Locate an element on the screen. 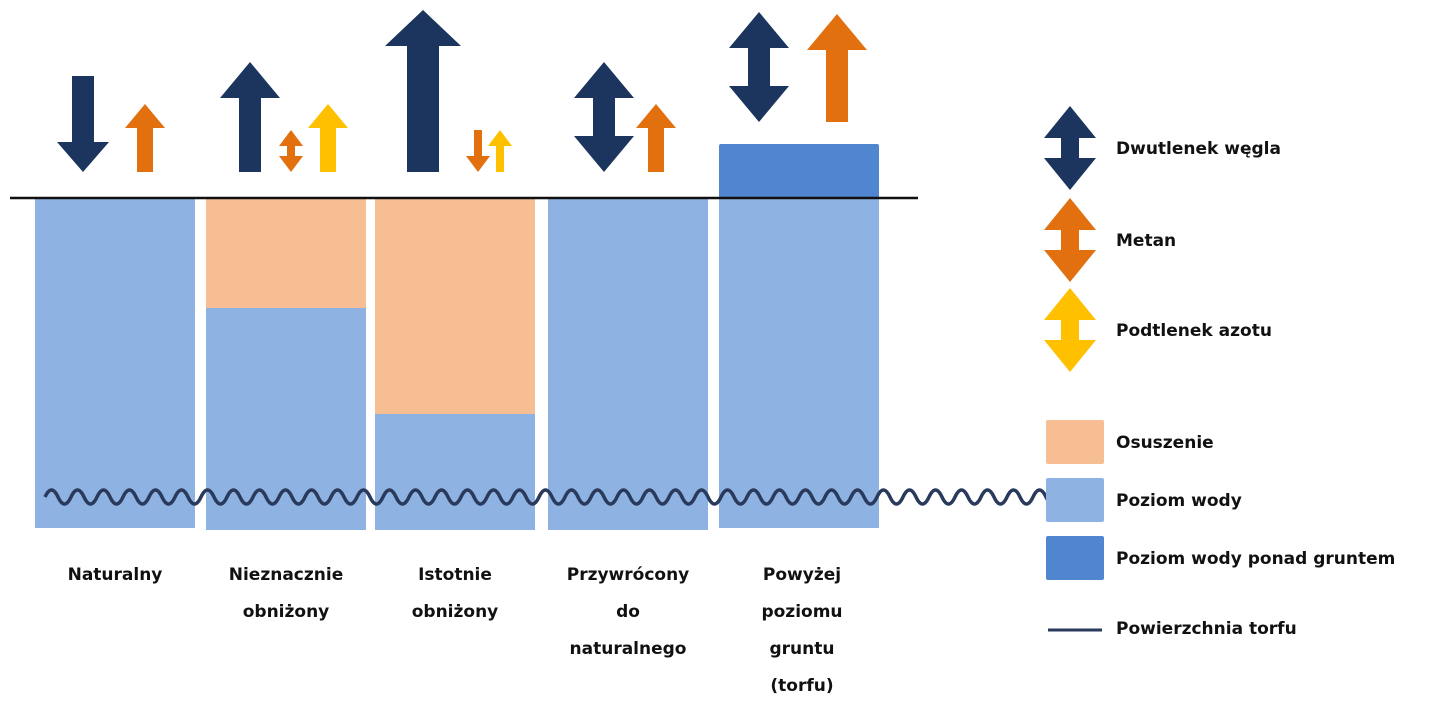 This screenshot has height=708, width=1432. column-natural is located at coordinates (115, 363).